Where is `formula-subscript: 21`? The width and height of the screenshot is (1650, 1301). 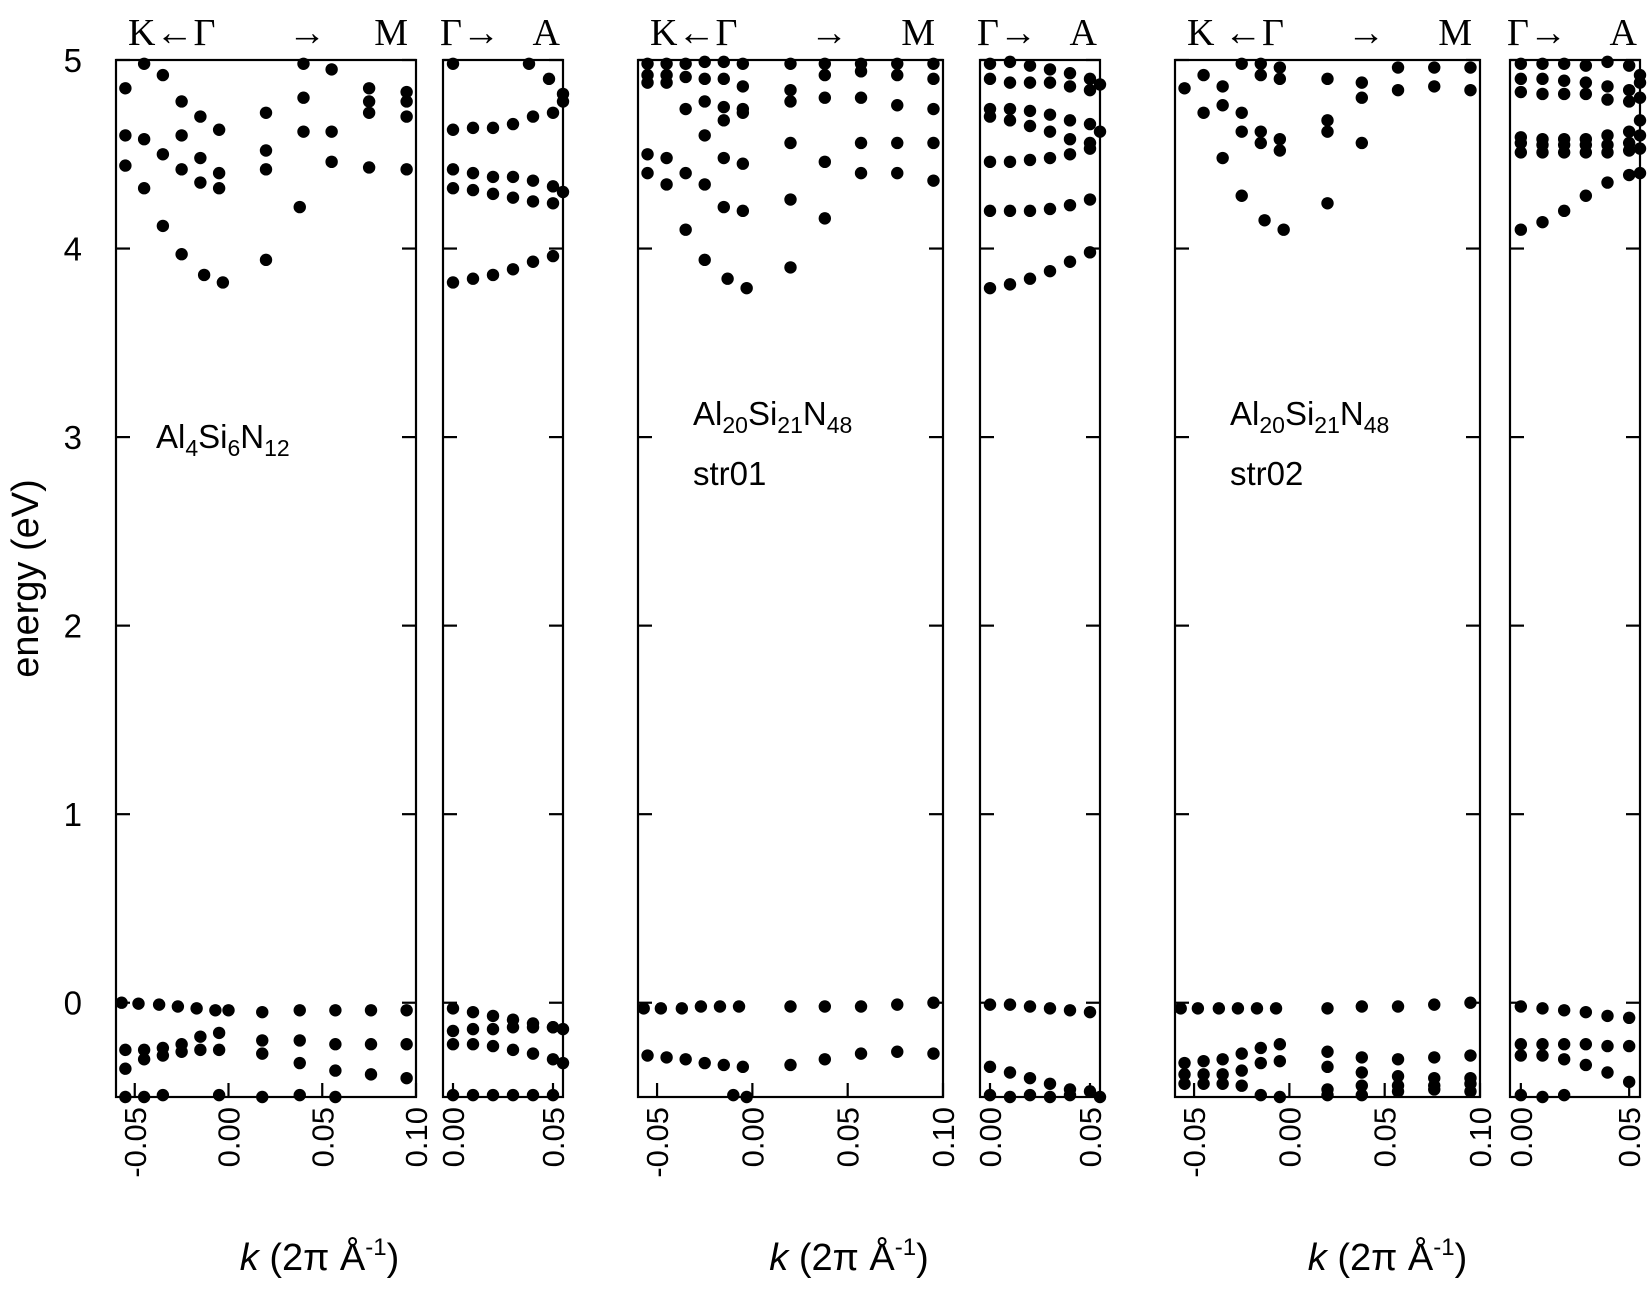 formula-subscript: 21 is located at coordinates (790, 425).